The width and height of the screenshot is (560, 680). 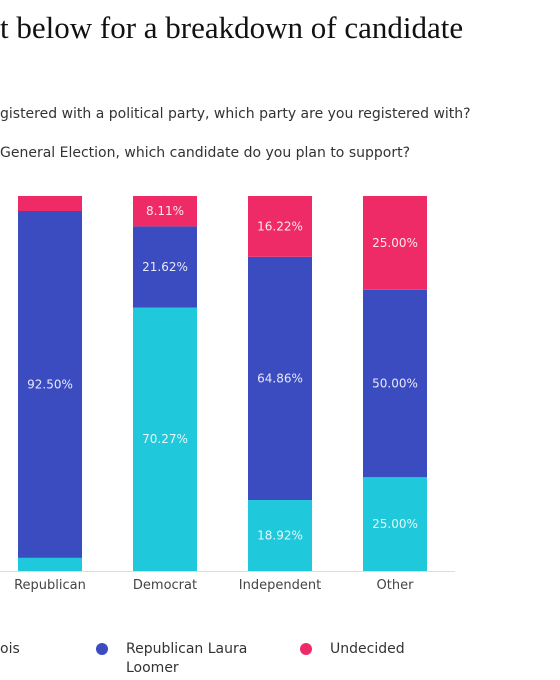 What do you see at coordinates (232, 27) in the screenshot?
I see `intro-text: t below for a breakdown of candidate` at bounding box center [232, 27].